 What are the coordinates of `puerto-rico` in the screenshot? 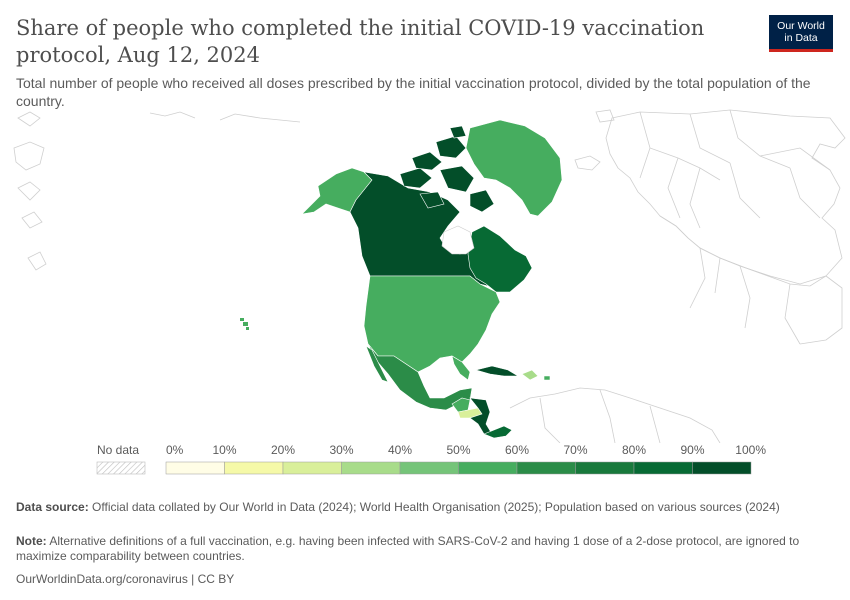 It's located at (547, 378).